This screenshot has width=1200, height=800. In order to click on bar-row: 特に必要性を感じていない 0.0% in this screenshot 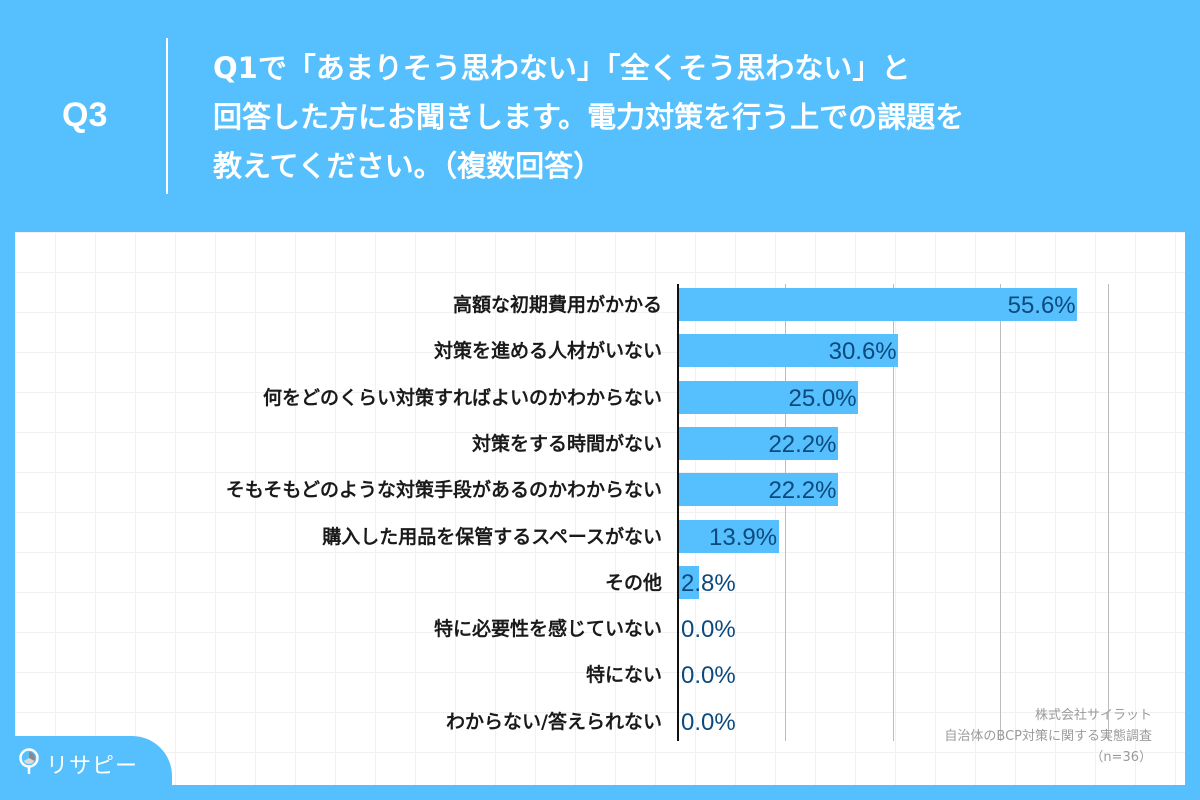, I will do `click(600, 629)`.